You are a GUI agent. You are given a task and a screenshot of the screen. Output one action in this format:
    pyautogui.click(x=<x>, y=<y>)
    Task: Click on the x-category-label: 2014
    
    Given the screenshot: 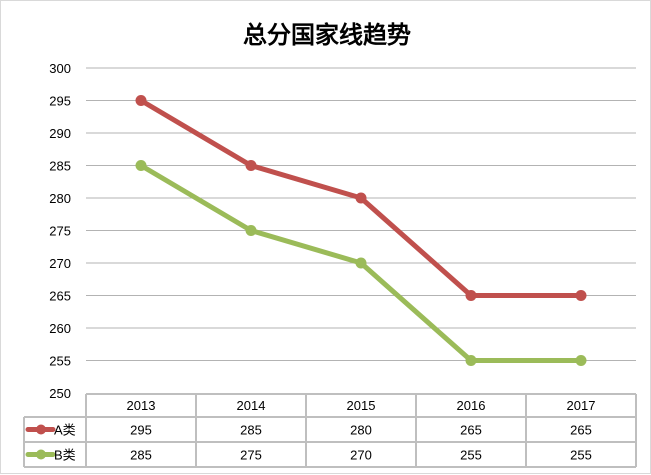 What is the action you would take?
    pyautogui.click(x=251, y=405)
    